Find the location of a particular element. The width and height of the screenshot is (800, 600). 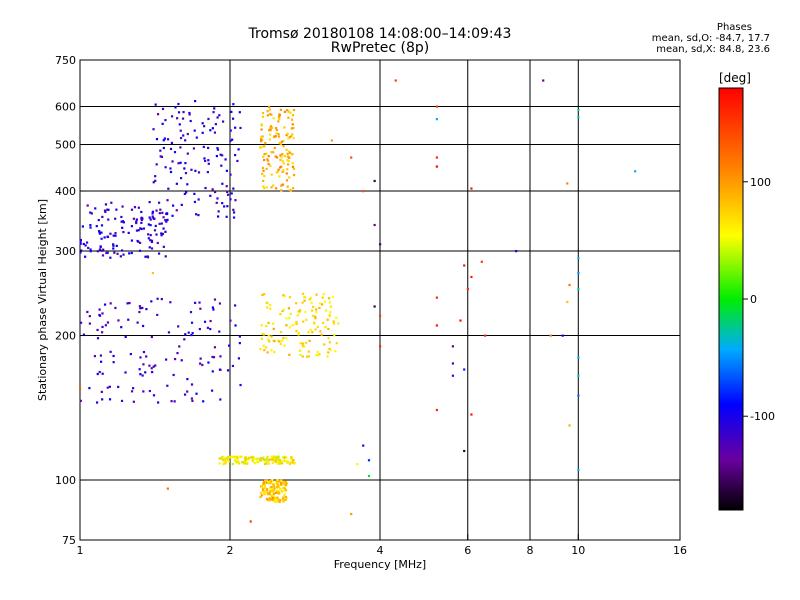

plot-subtitle: RwPretec (8p) is located at coordinates (380, 48).